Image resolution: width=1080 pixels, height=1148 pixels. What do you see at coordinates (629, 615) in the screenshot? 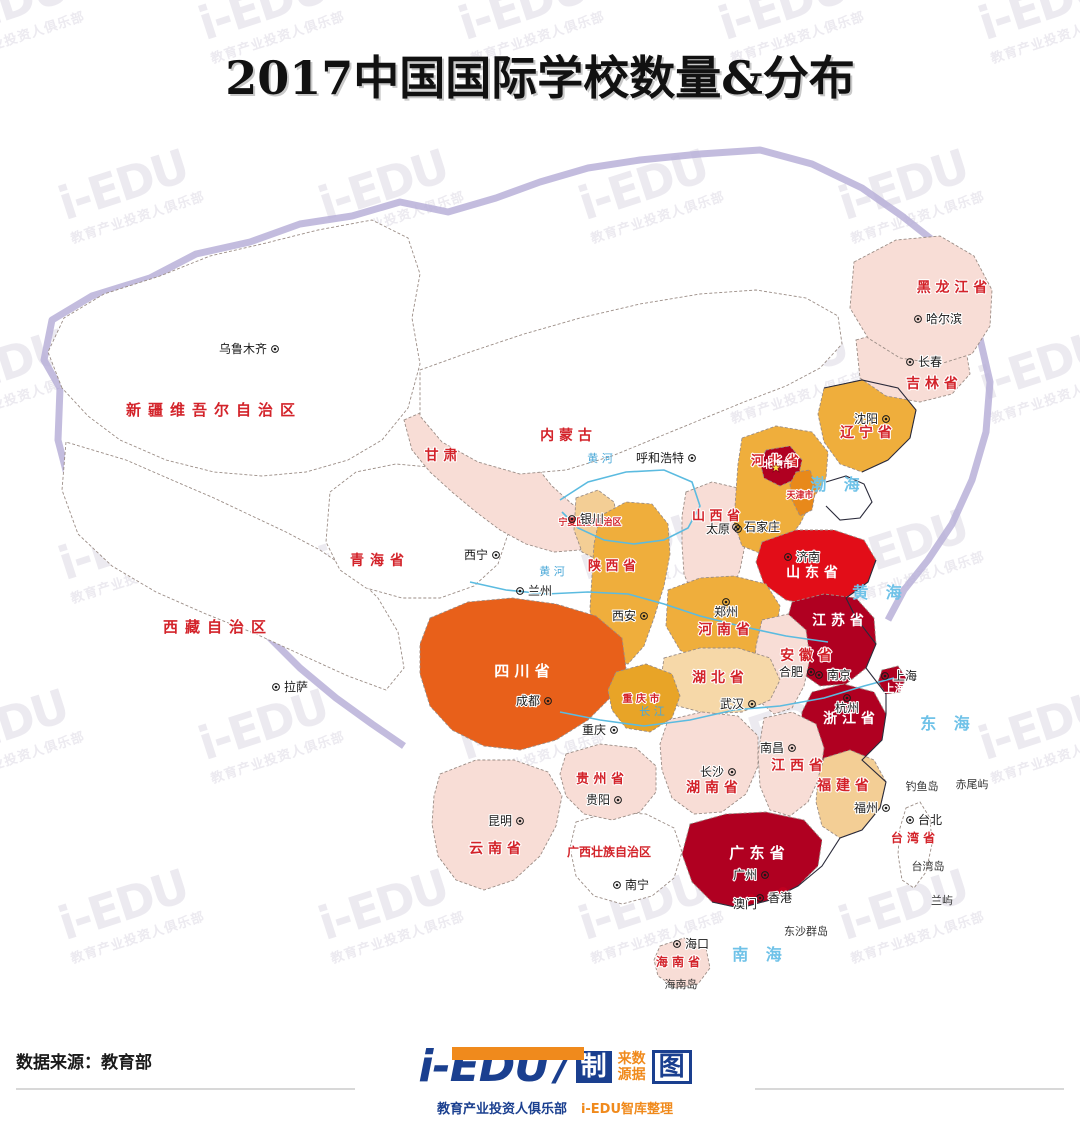
I see `city-marker: 西安` at bounding box center [629, 615].